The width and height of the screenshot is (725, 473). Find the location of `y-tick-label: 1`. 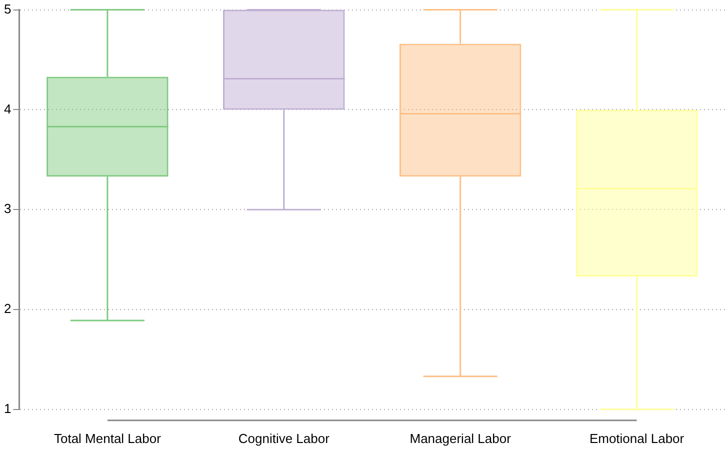

y-tick-label: 1 is located at coordinates (8, 408).